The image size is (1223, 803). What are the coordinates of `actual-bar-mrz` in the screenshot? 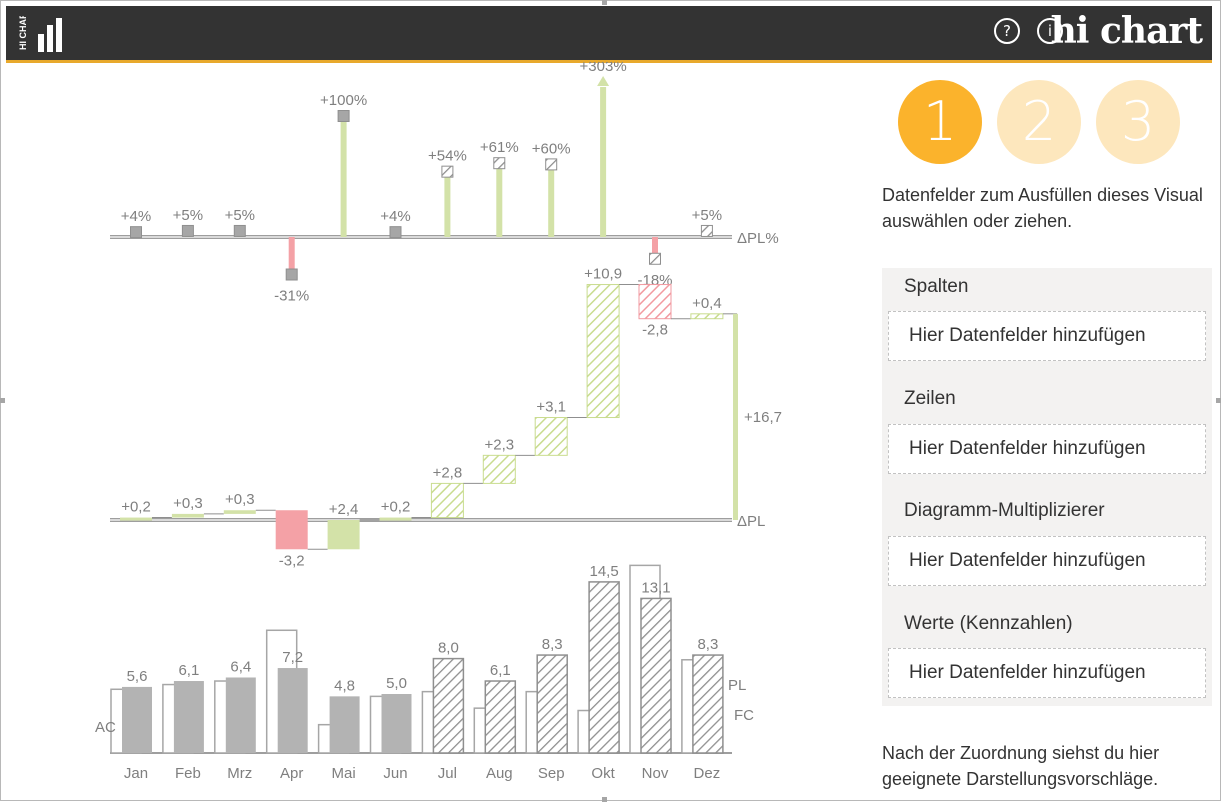 It's located at (240, 715).